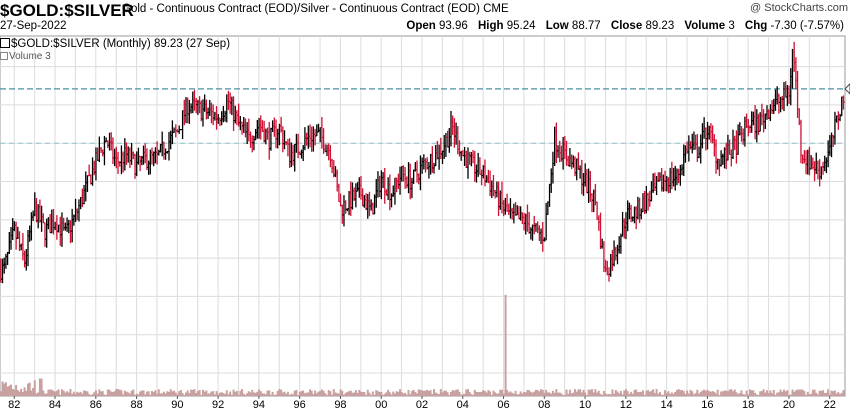 The width and height of the screenshot is (850, 414). Describe the element at coordinates (748, 405) in the screenshot. I see `x-axis-tick-label: 18` at that location.